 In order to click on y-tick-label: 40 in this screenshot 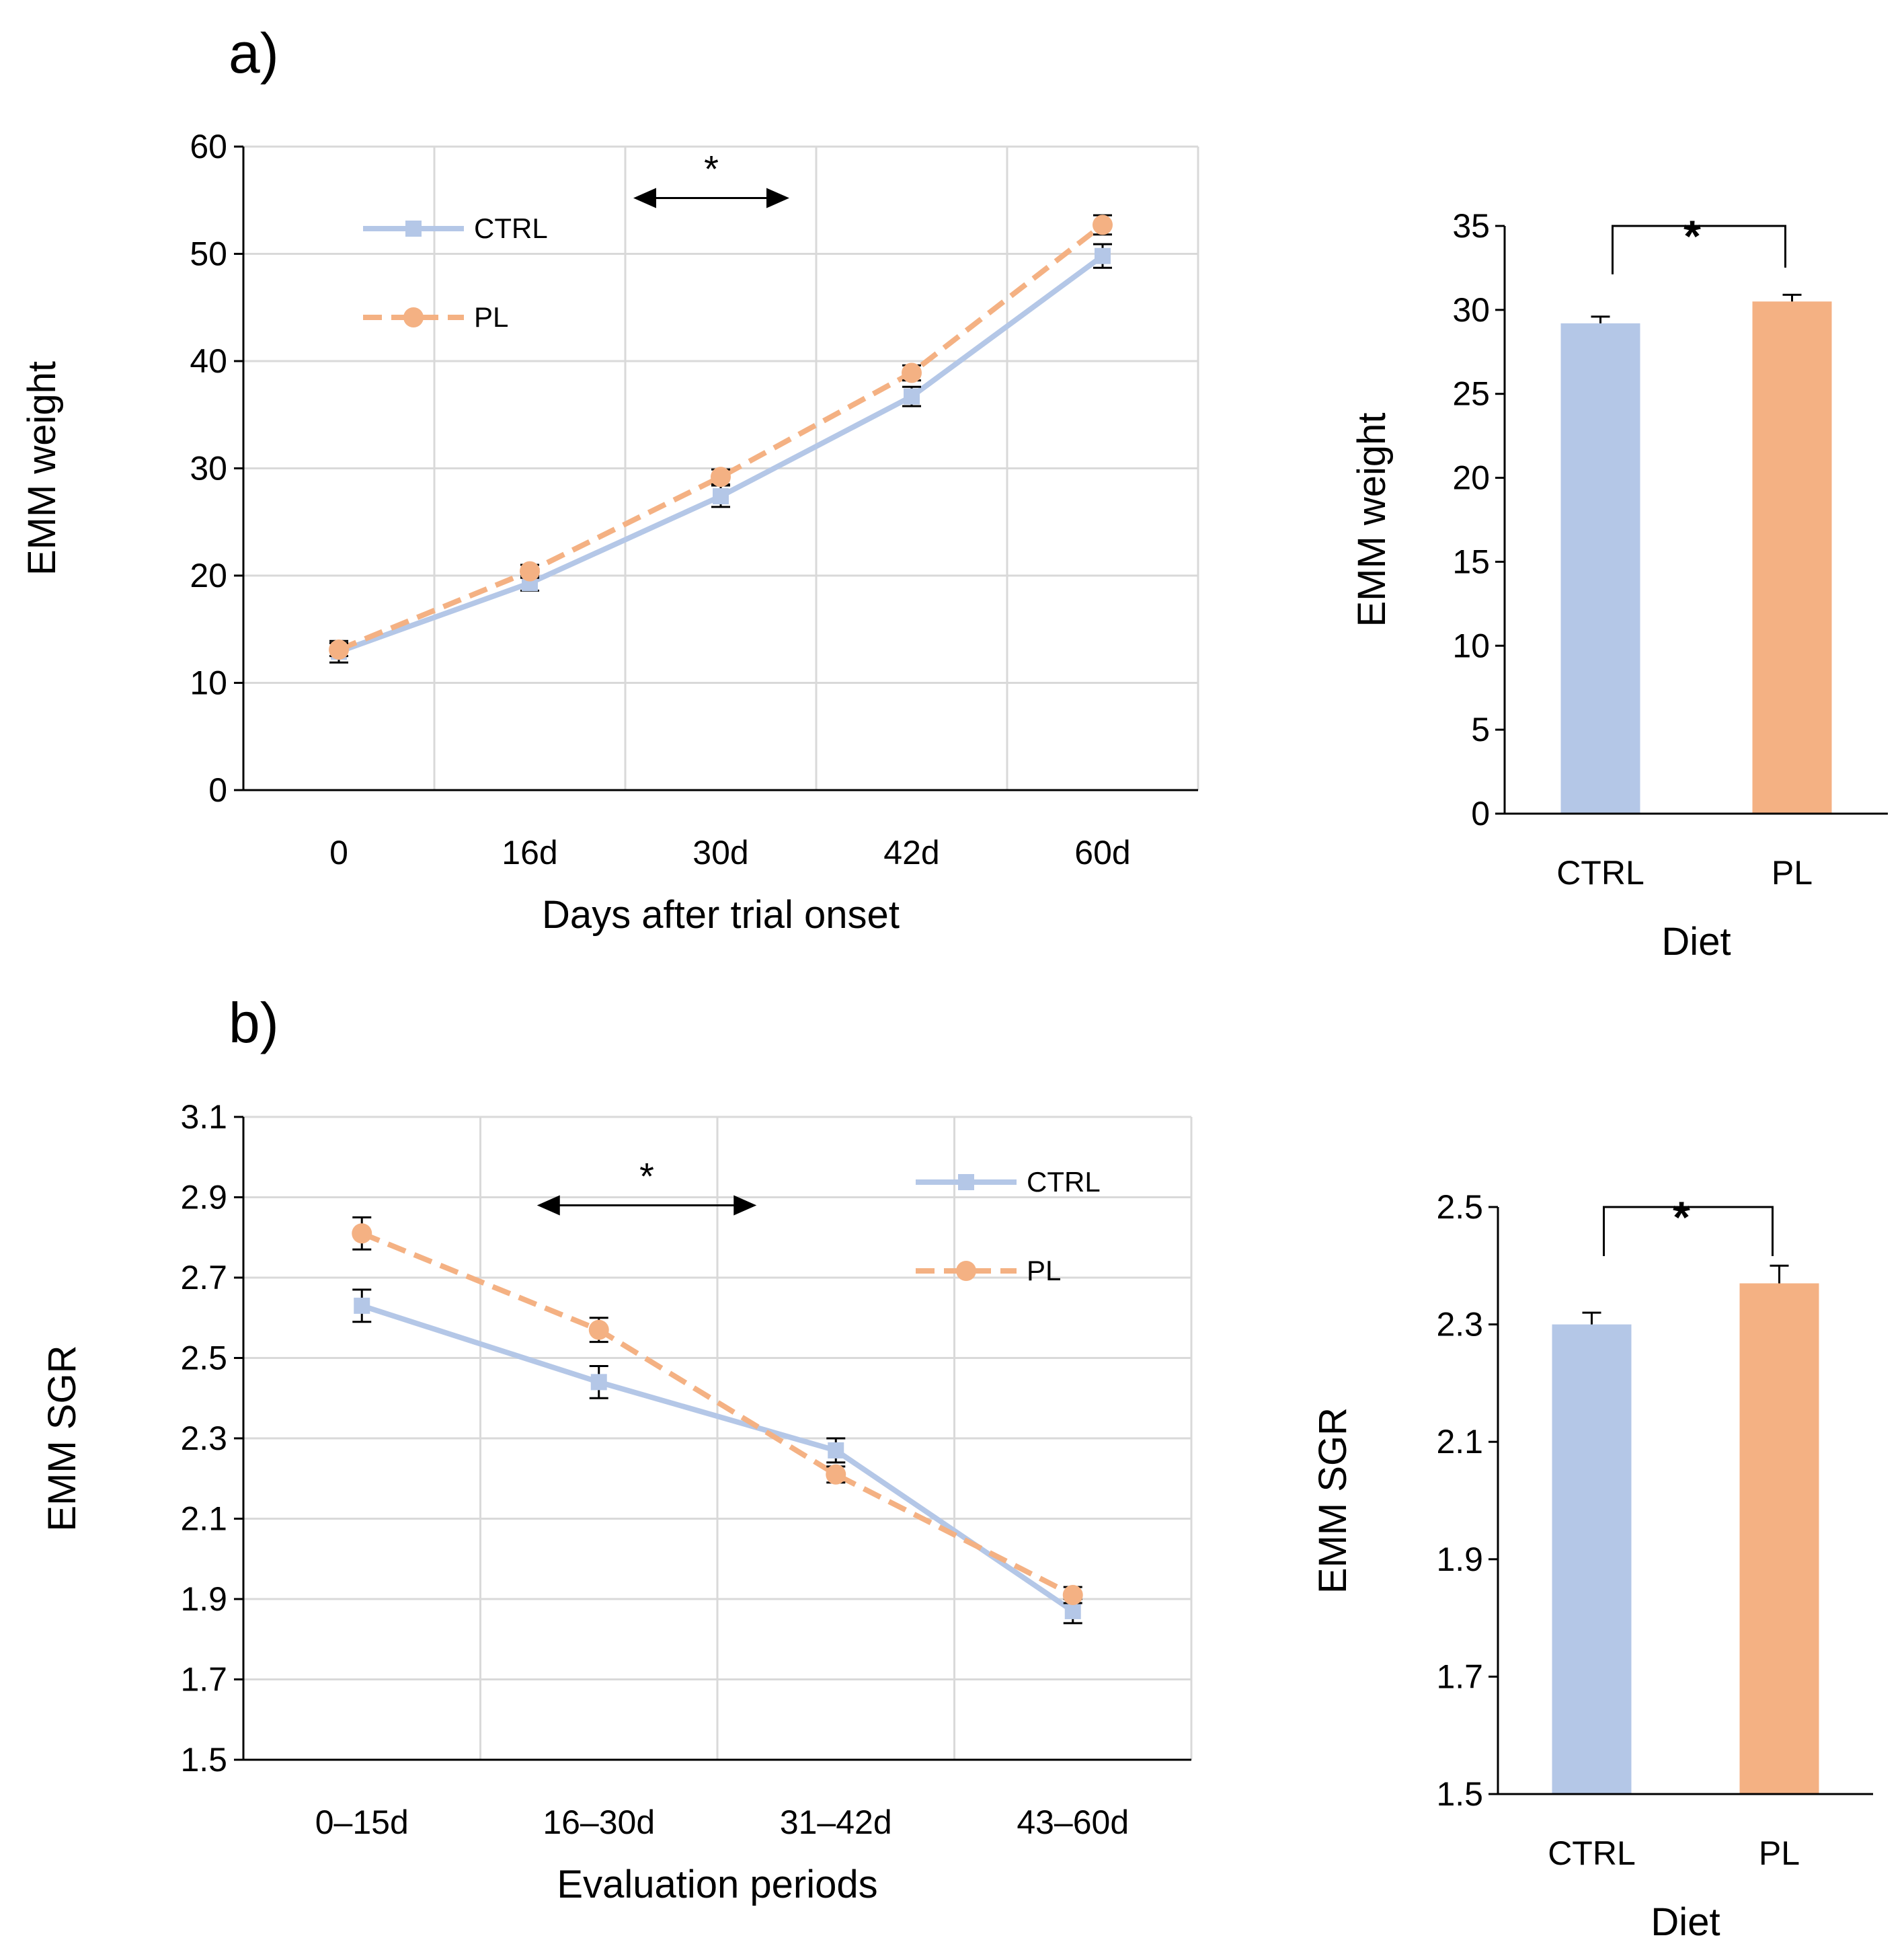, I will do `click(209, 361)`.